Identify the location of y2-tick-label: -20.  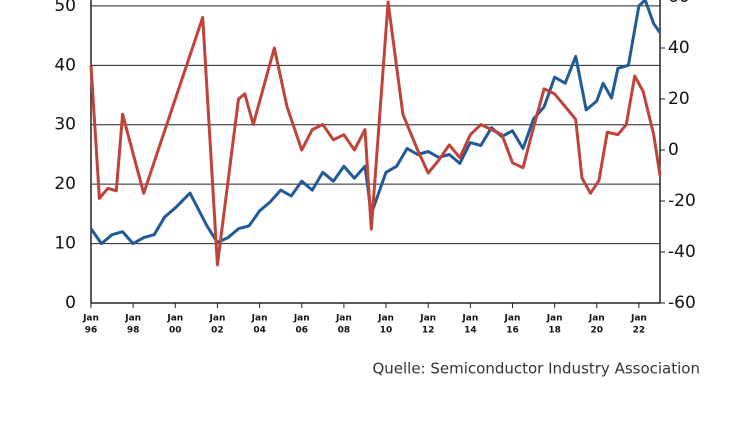
(682, 201).